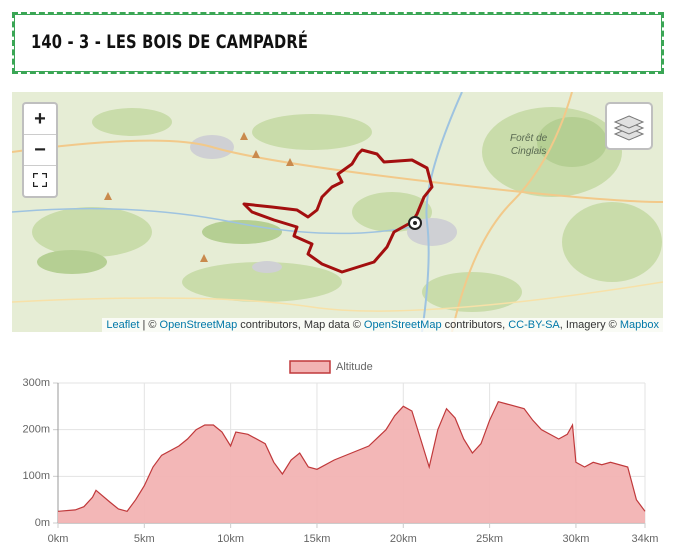 This screenshot has height=559, width=683. What do you see at coordinates (489, 539) in the screenshot?
I see `x-tick-label: 25km` at bounding box center [489, 539].